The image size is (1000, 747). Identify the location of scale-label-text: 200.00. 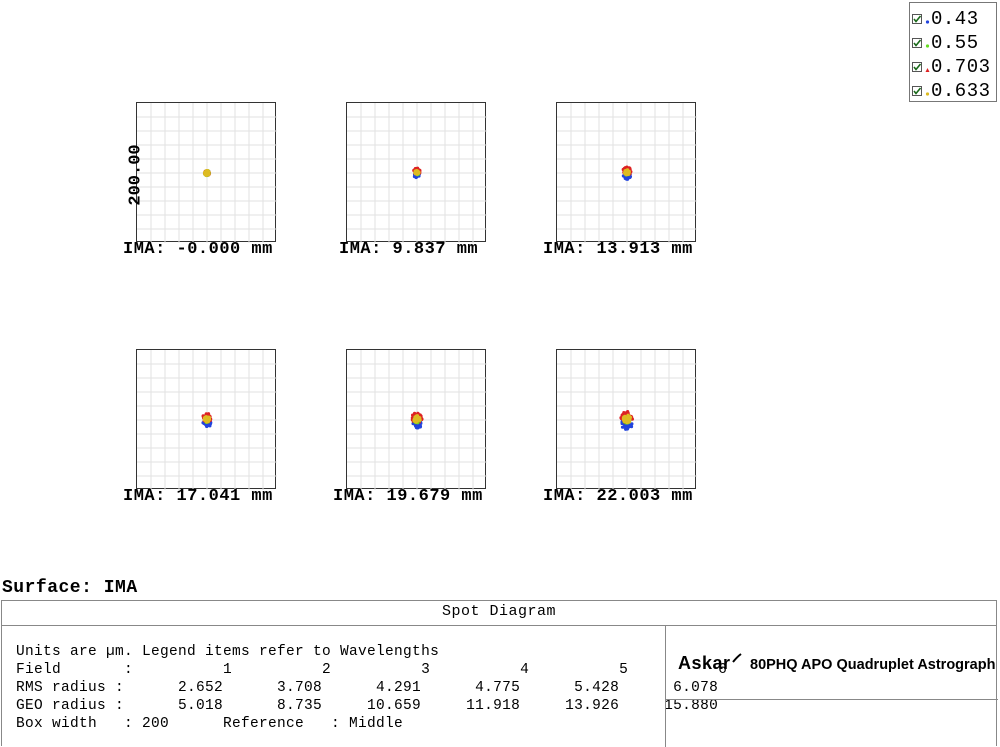
(136, 175).